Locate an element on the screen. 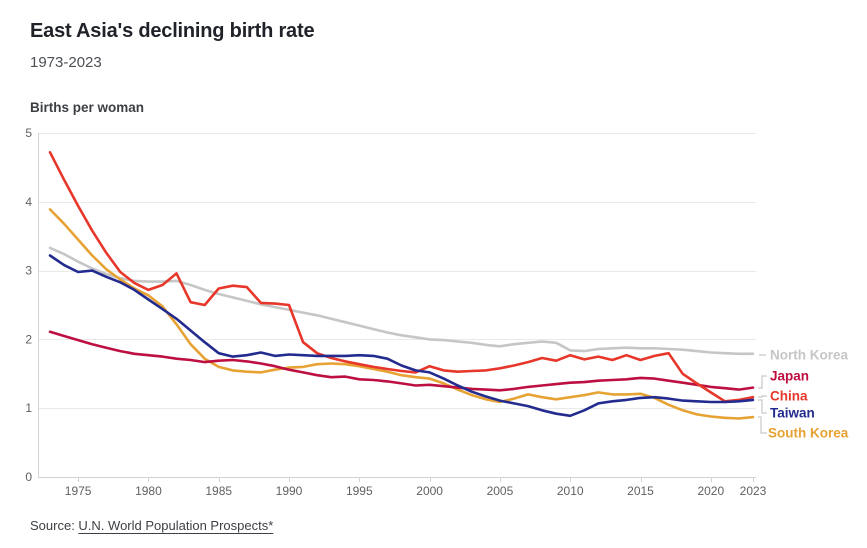  legend-label-china: China is located at coordinates (789, 396).